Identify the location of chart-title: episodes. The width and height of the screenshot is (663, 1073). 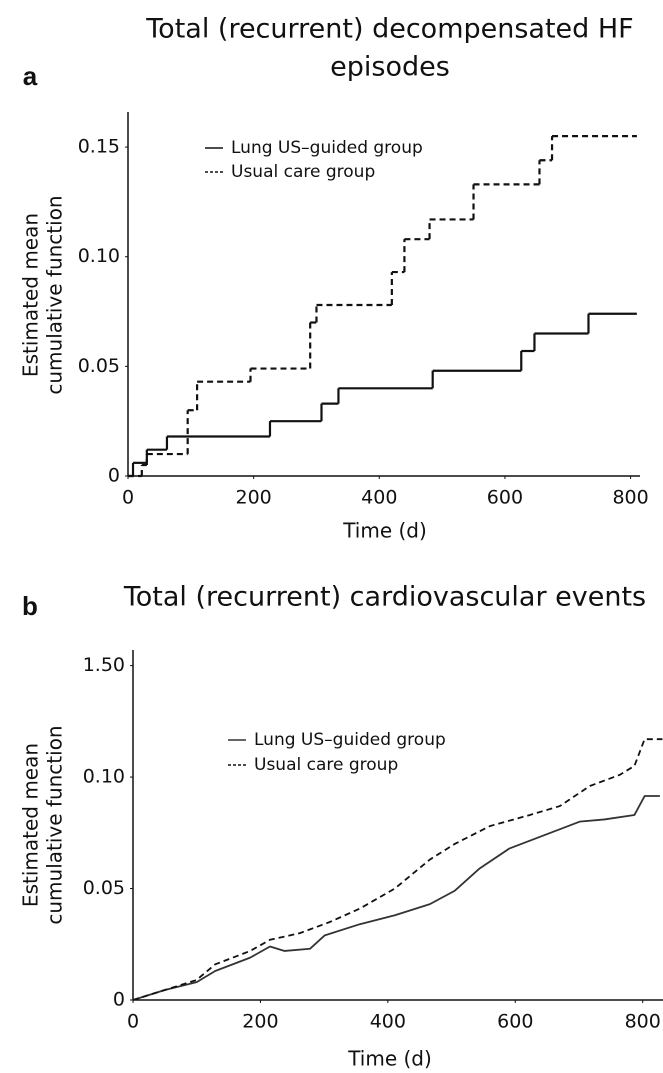
(390, 67).